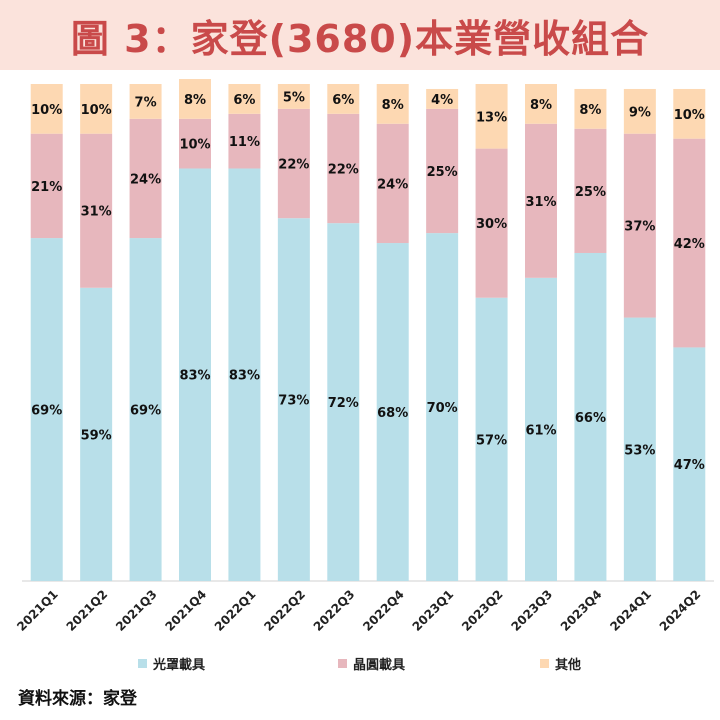 The height and width of the screenshot is (720, 720). Describe the element at coordinates (639, 450) in the screenshot. I see `data-label: 53%` at that location.